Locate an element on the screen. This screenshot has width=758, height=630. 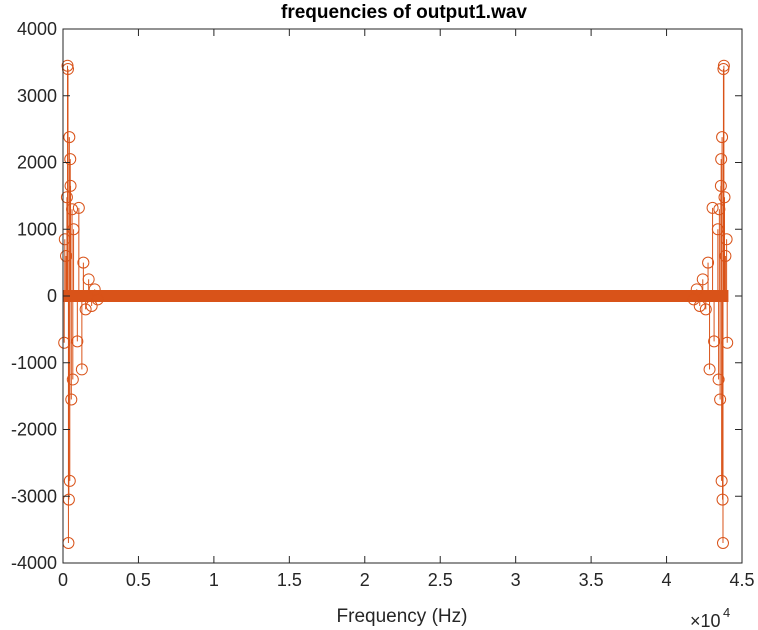
x-scale-multiplier: ×10 is located at coordinates (705, 620).